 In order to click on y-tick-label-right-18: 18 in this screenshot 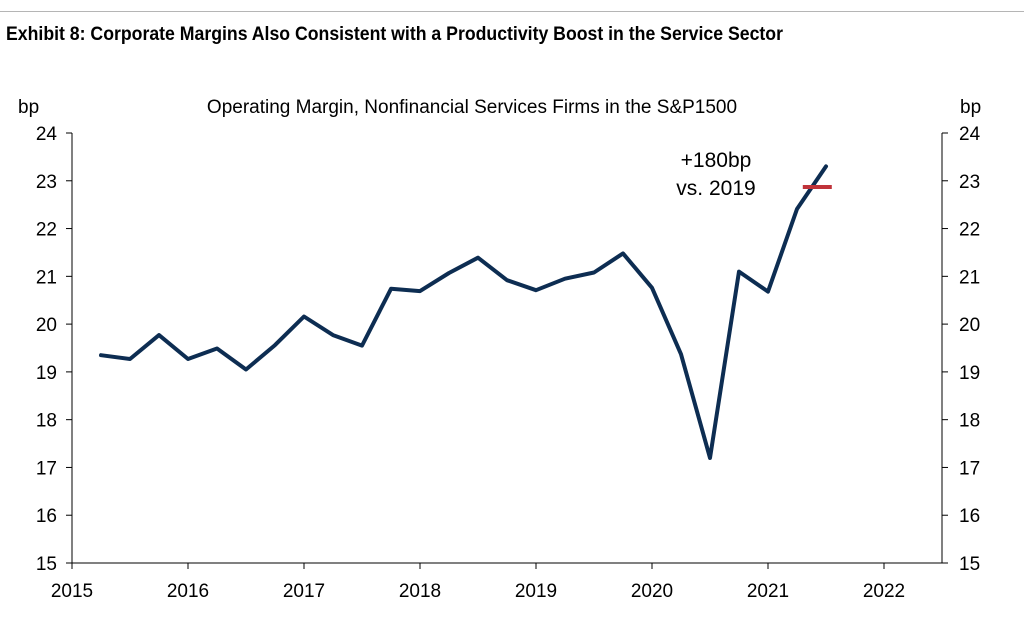, I will do `click(969, 421)`.